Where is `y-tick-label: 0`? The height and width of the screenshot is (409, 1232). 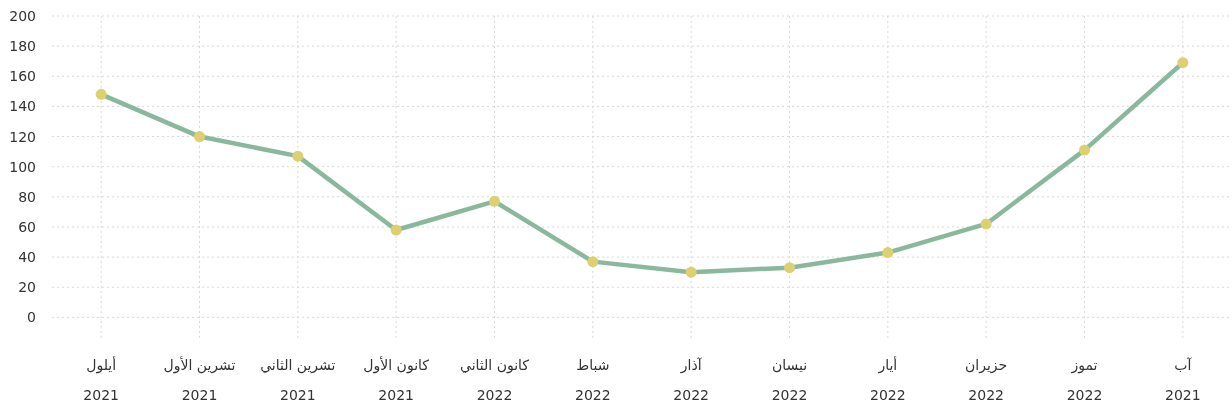 y-tick-label: 0 is located at coordinates (31, 317).